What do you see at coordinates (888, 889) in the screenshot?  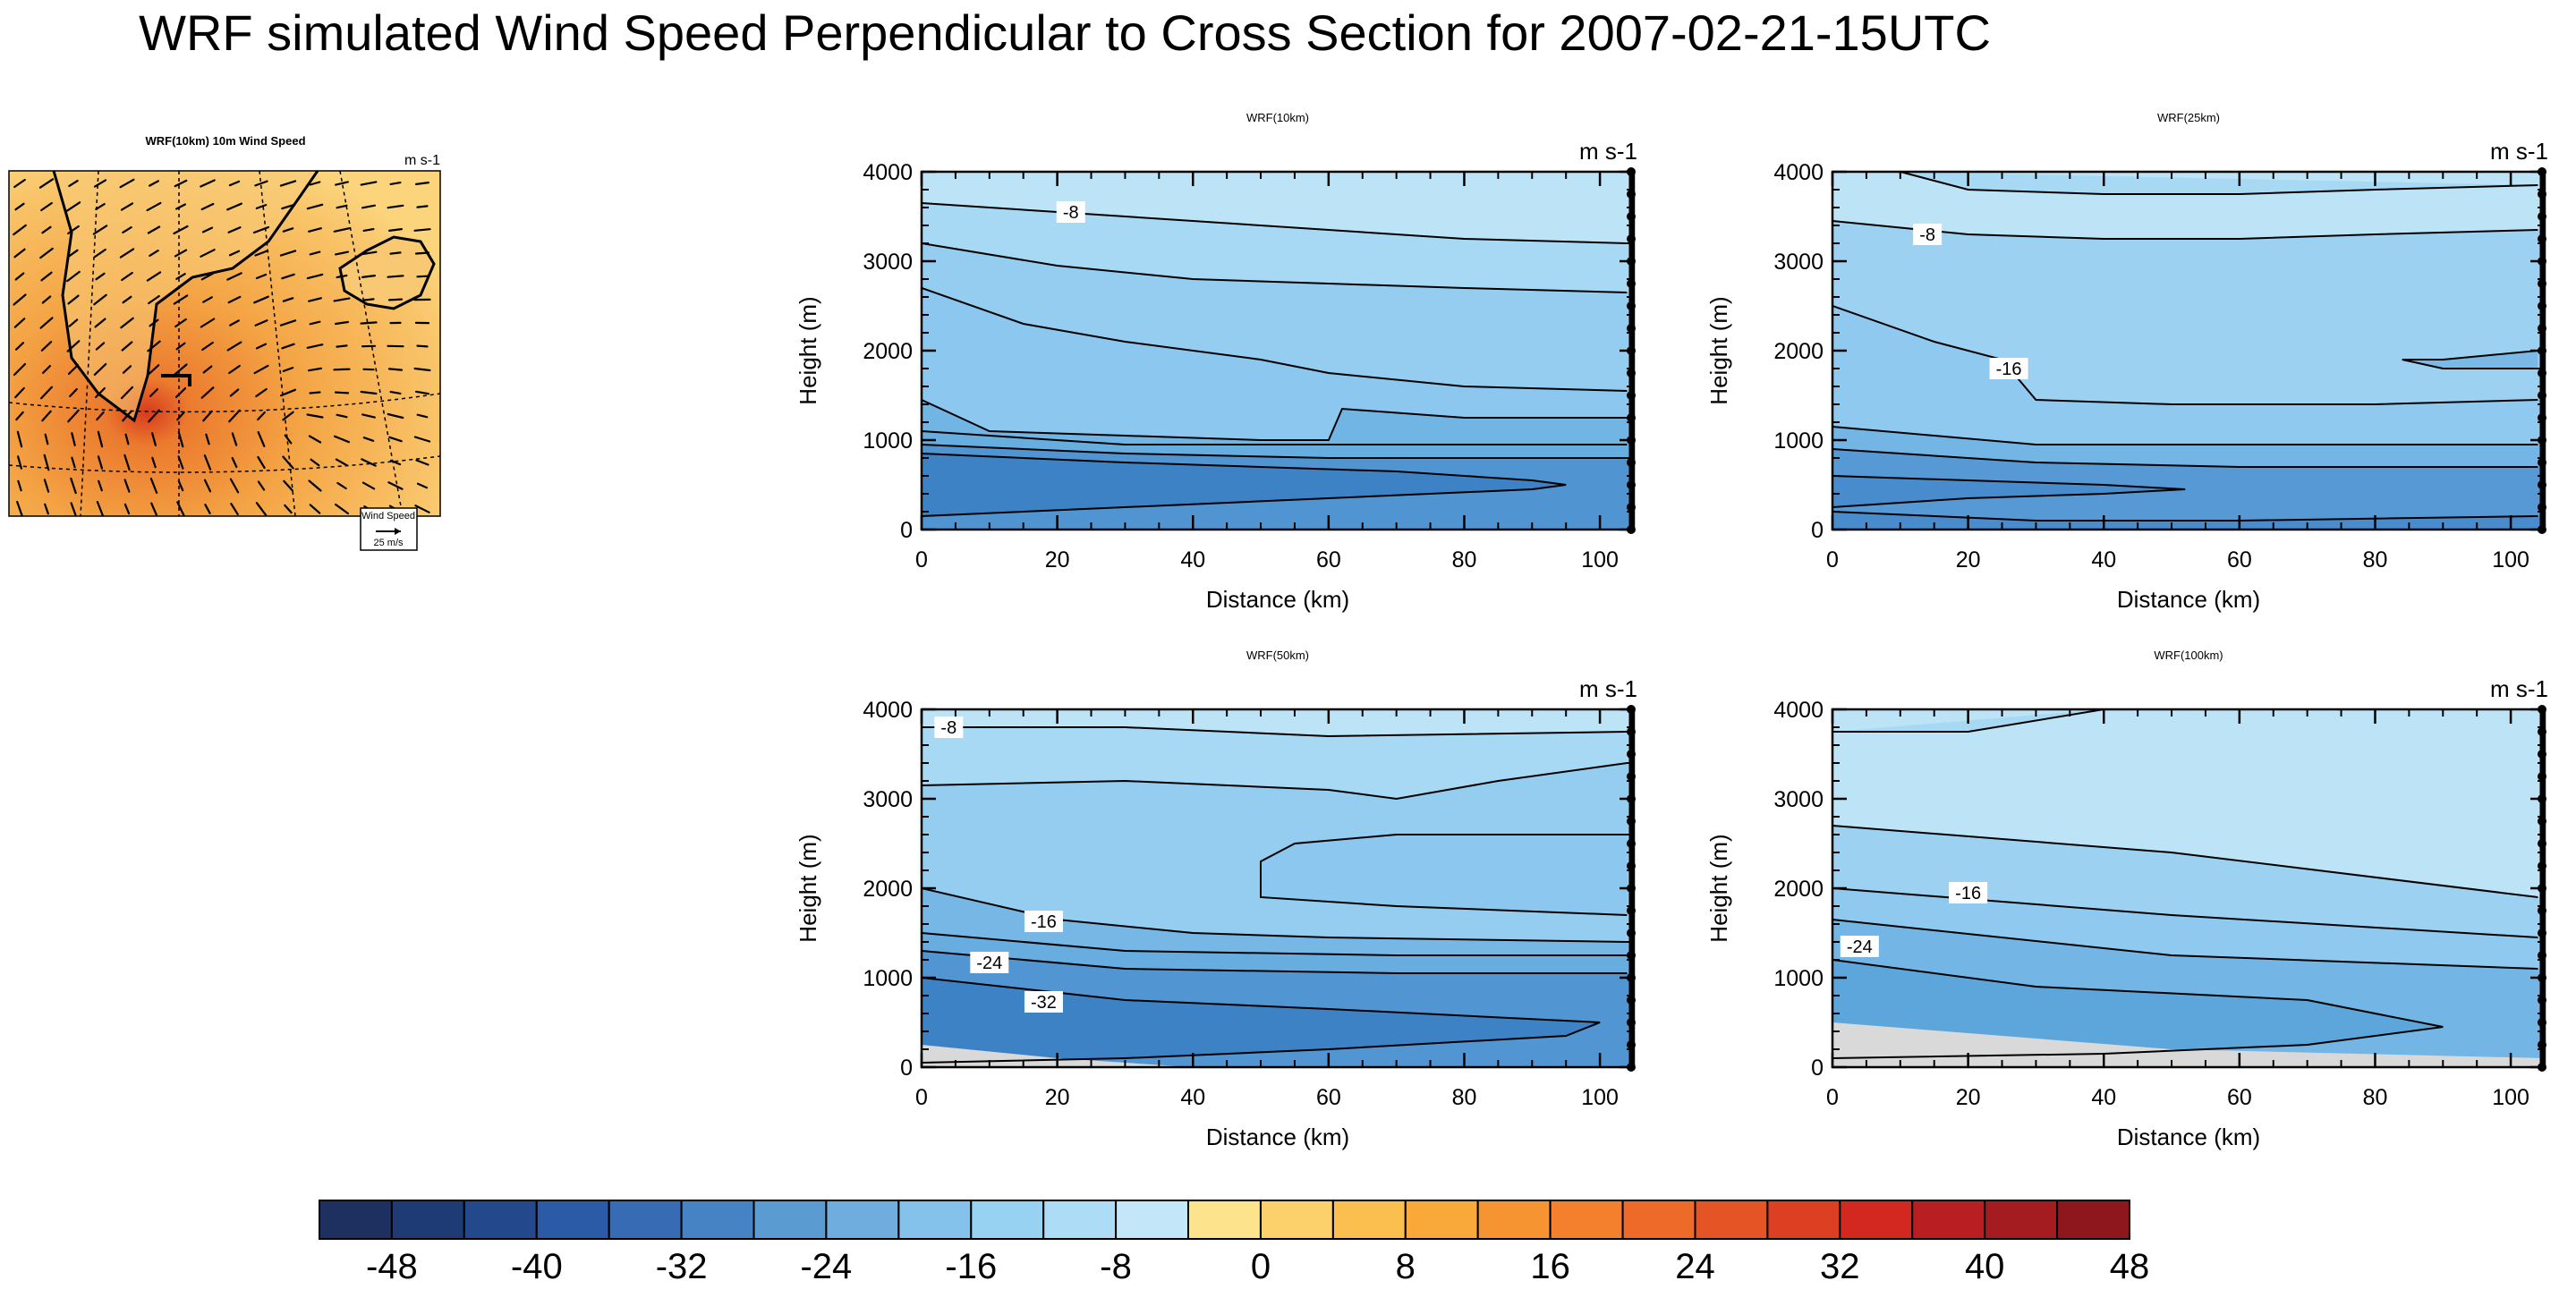 I see `y-tick-label: 2000` at bounding box center [888, 889].